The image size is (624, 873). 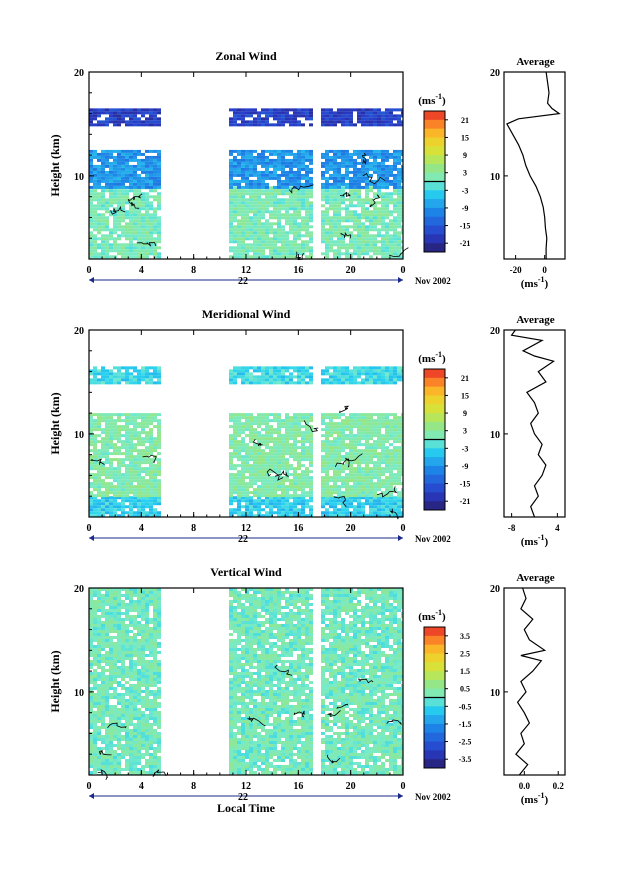 What do you see at coordinates (465, 742) in the screenshot?
I see `colorbar-tick-label: -2.5` at bounding box center [465, 742].